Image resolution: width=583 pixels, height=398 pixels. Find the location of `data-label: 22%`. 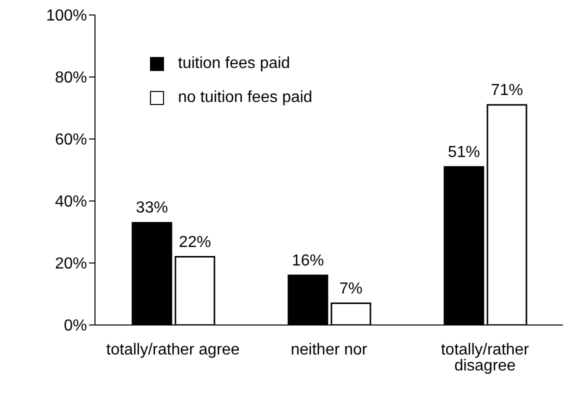

data-label: 22% is located at coordinates (194, 242).